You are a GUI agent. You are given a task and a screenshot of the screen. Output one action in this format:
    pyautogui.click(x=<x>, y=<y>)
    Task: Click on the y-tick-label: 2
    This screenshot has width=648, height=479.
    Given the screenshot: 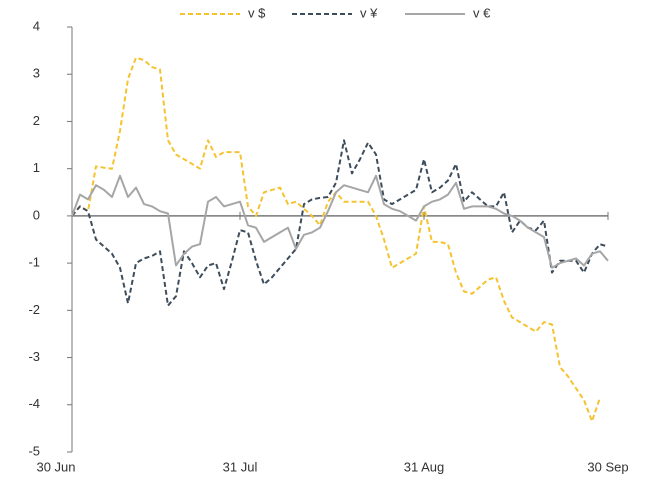 What is the action you would take?
    pyautogui.click(x=36, y=120)
    